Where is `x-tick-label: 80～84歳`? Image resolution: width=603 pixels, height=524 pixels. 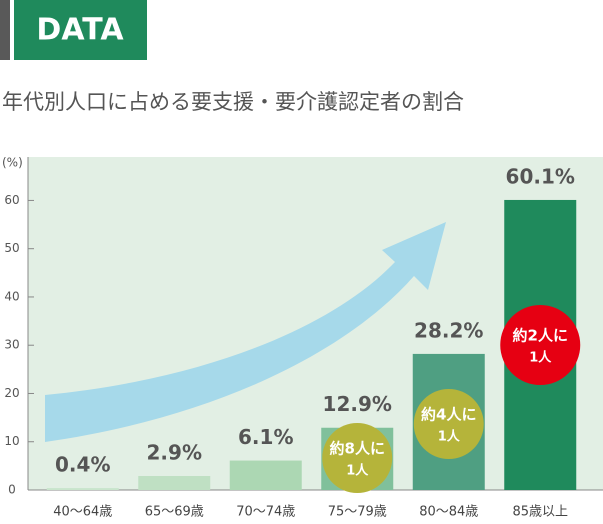 x-tick-label: 80～84歳 is located at coordinates (448, 512).